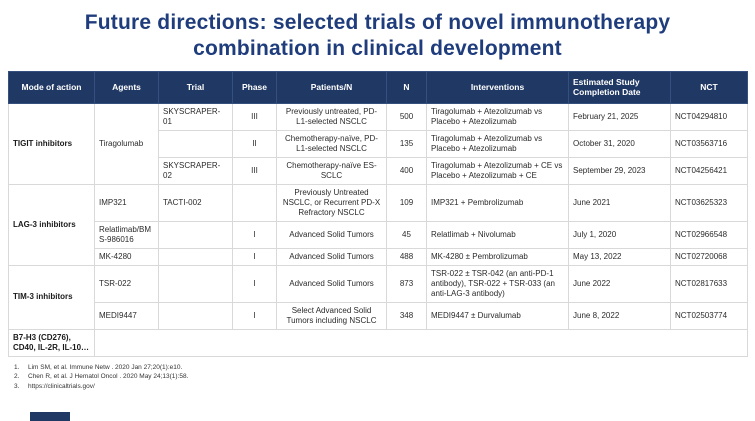  Describe the element at coordinates (254, 202) in the screenshot. I see `cell-phase` at that location.